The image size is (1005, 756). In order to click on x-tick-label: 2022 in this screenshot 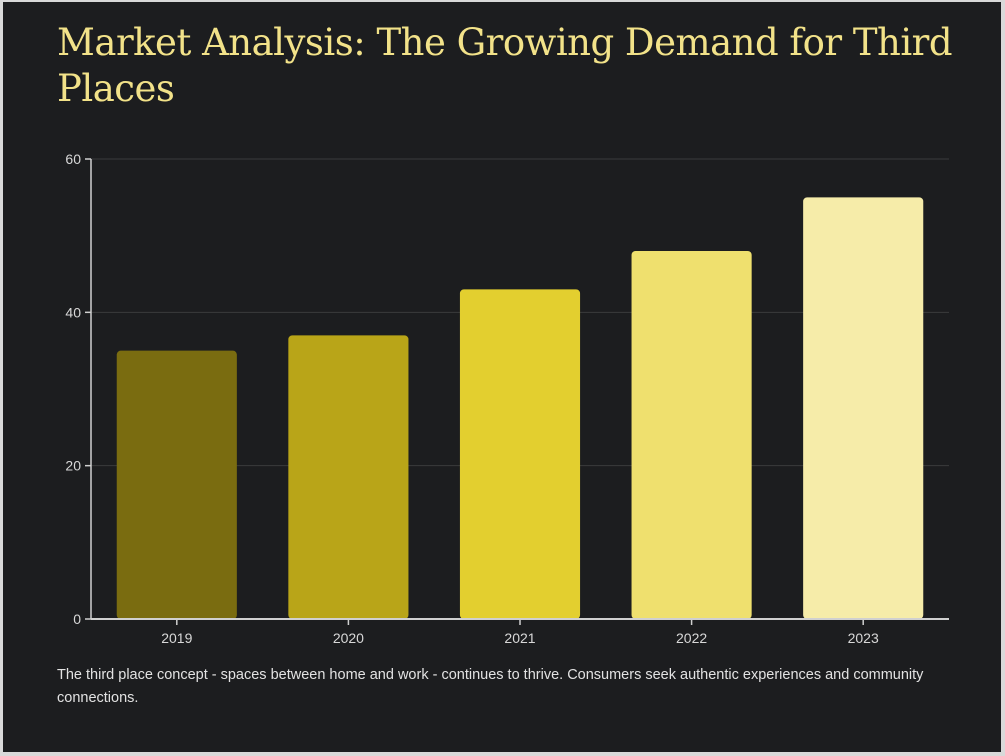, I will do `click(691, 638)`.